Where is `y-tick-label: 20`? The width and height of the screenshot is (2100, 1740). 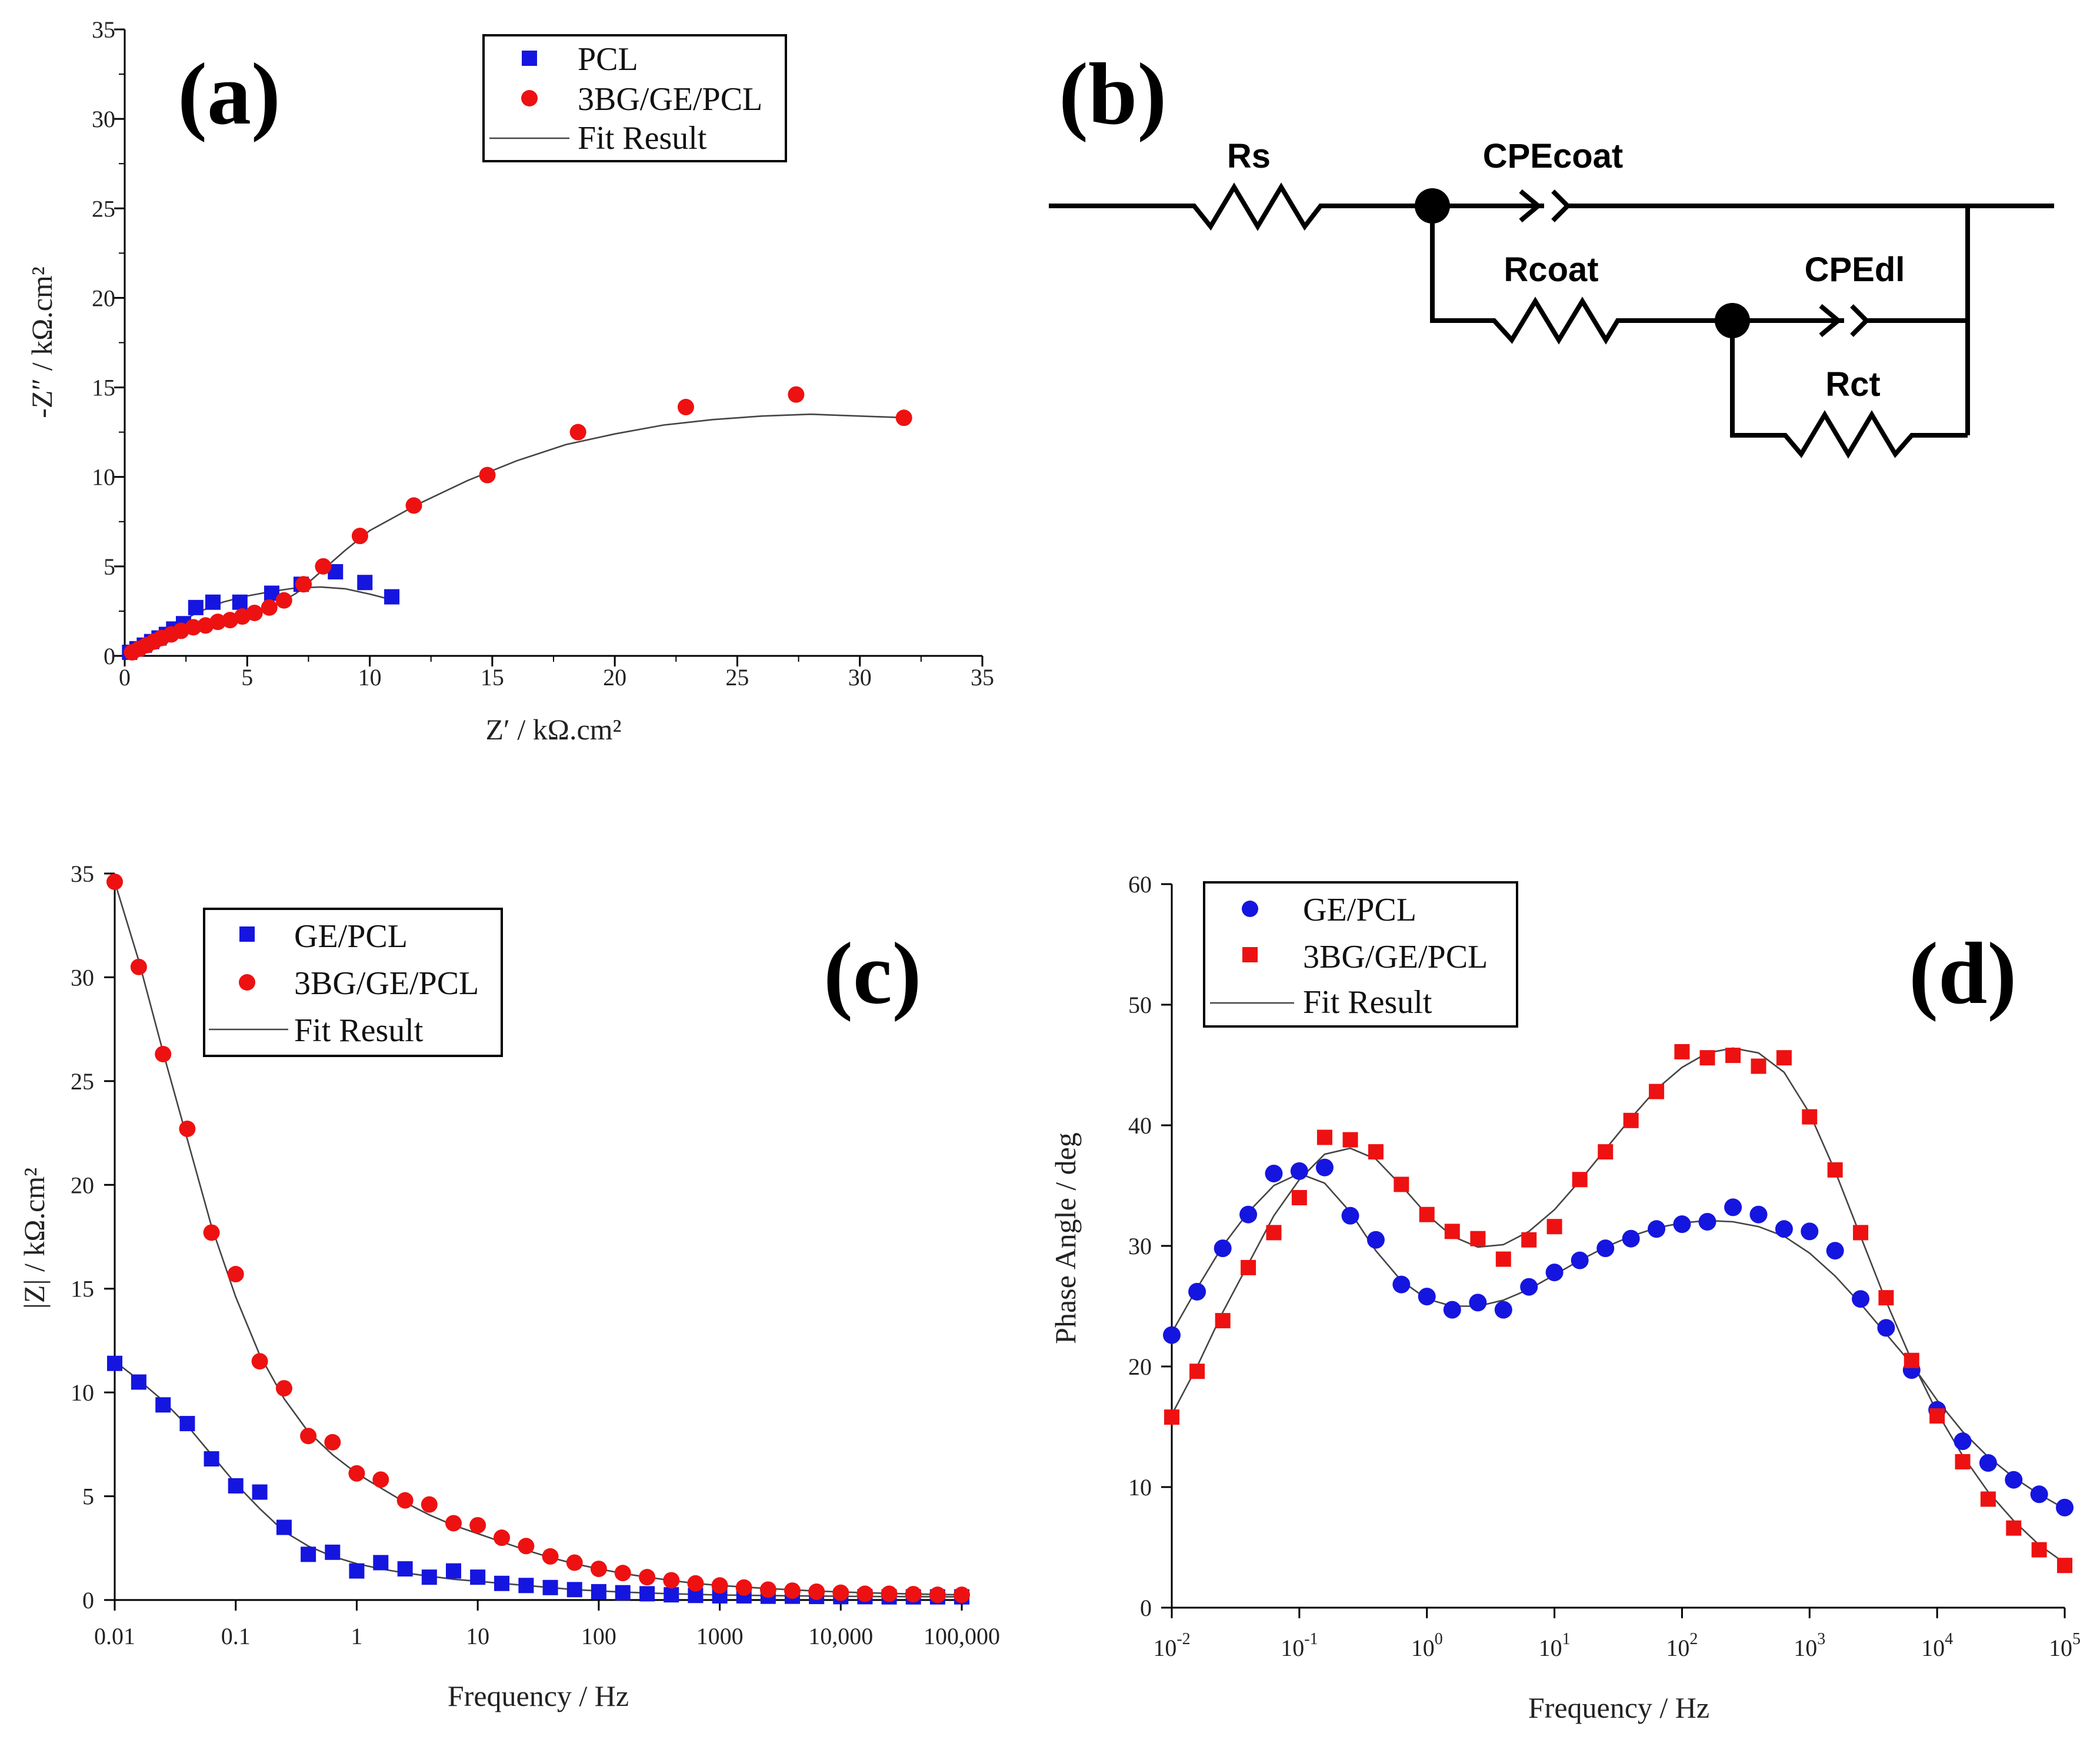 y-tick-label: 20 is located at coordinates (82, 1185).